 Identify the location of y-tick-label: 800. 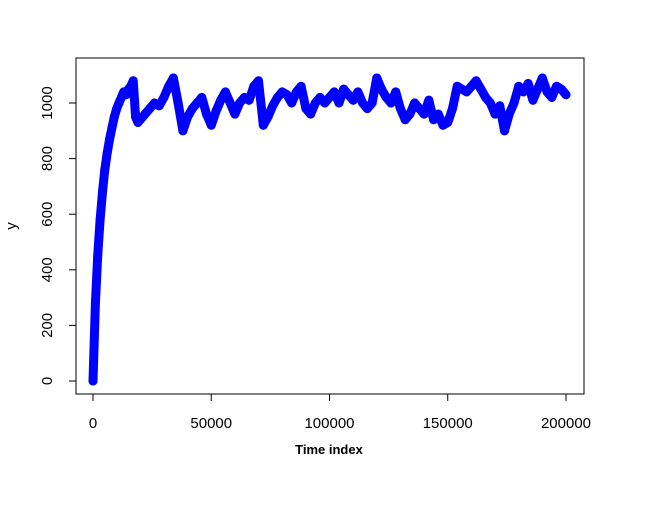
(47, 158).